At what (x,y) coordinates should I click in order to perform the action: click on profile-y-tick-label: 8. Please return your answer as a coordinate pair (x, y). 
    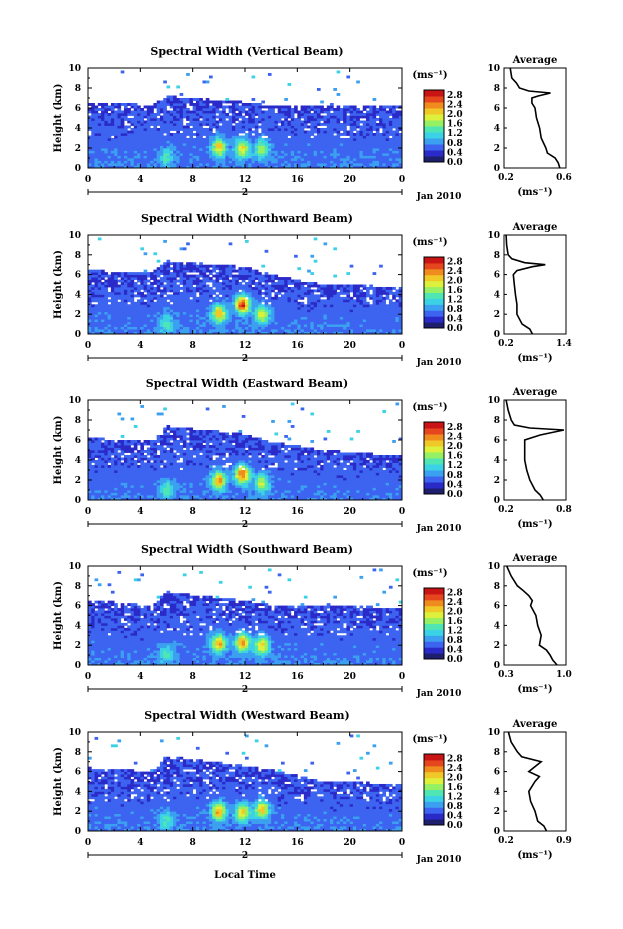
    Looking at the image, I should click on (497, 89).